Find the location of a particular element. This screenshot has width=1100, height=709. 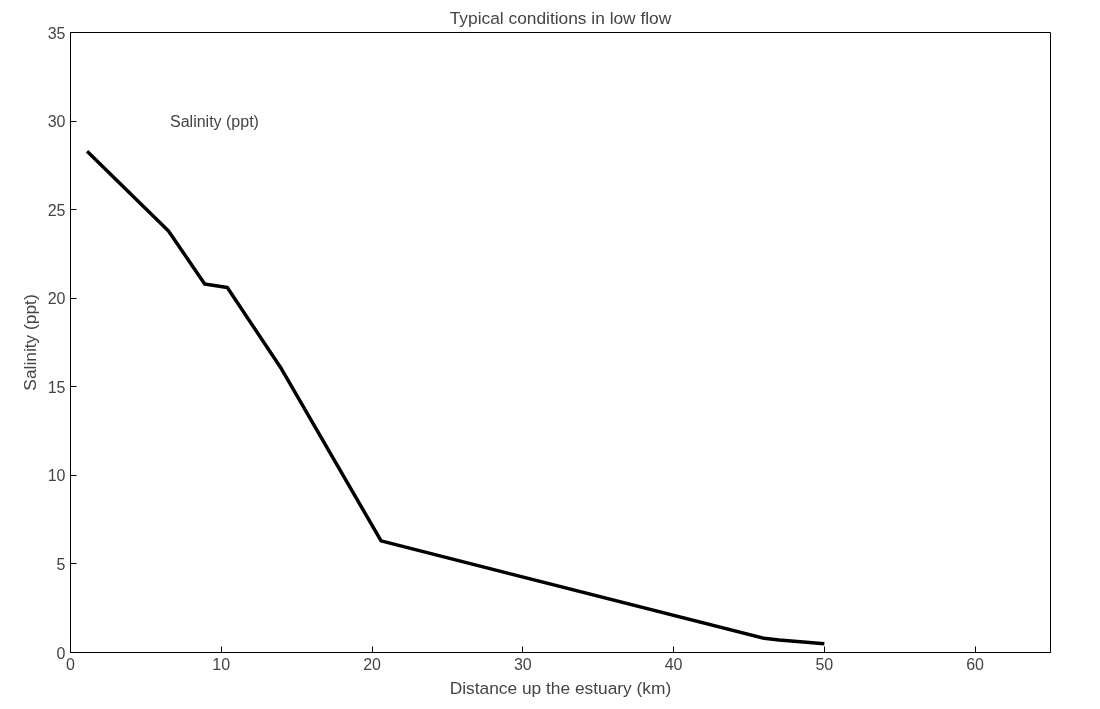

x-tick-label: 30 is located at coordinates (522, 664).